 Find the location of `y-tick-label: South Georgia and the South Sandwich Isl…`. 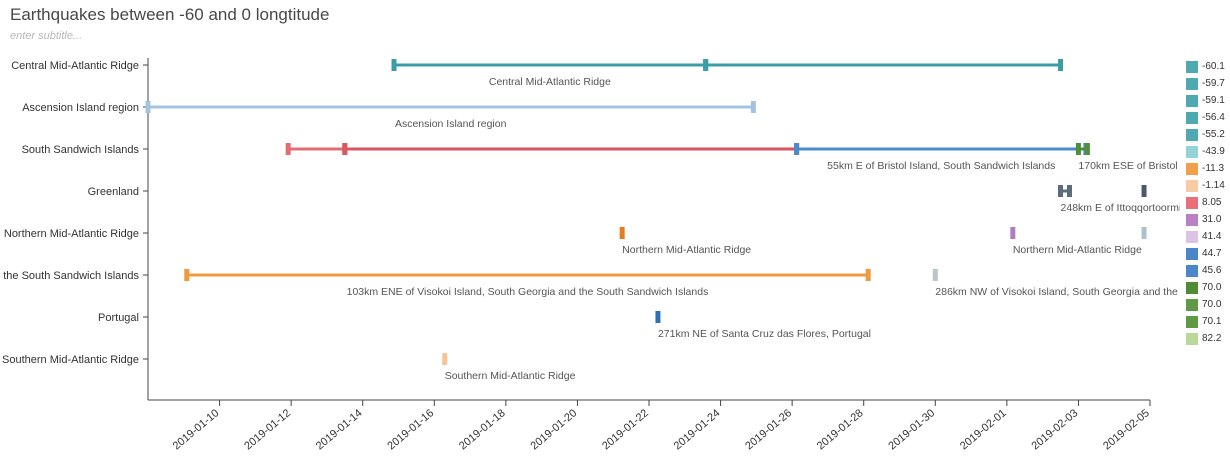

y-tick-label: South Georgia and the South Sandwich Isl… is located at coordinates (69, 276).